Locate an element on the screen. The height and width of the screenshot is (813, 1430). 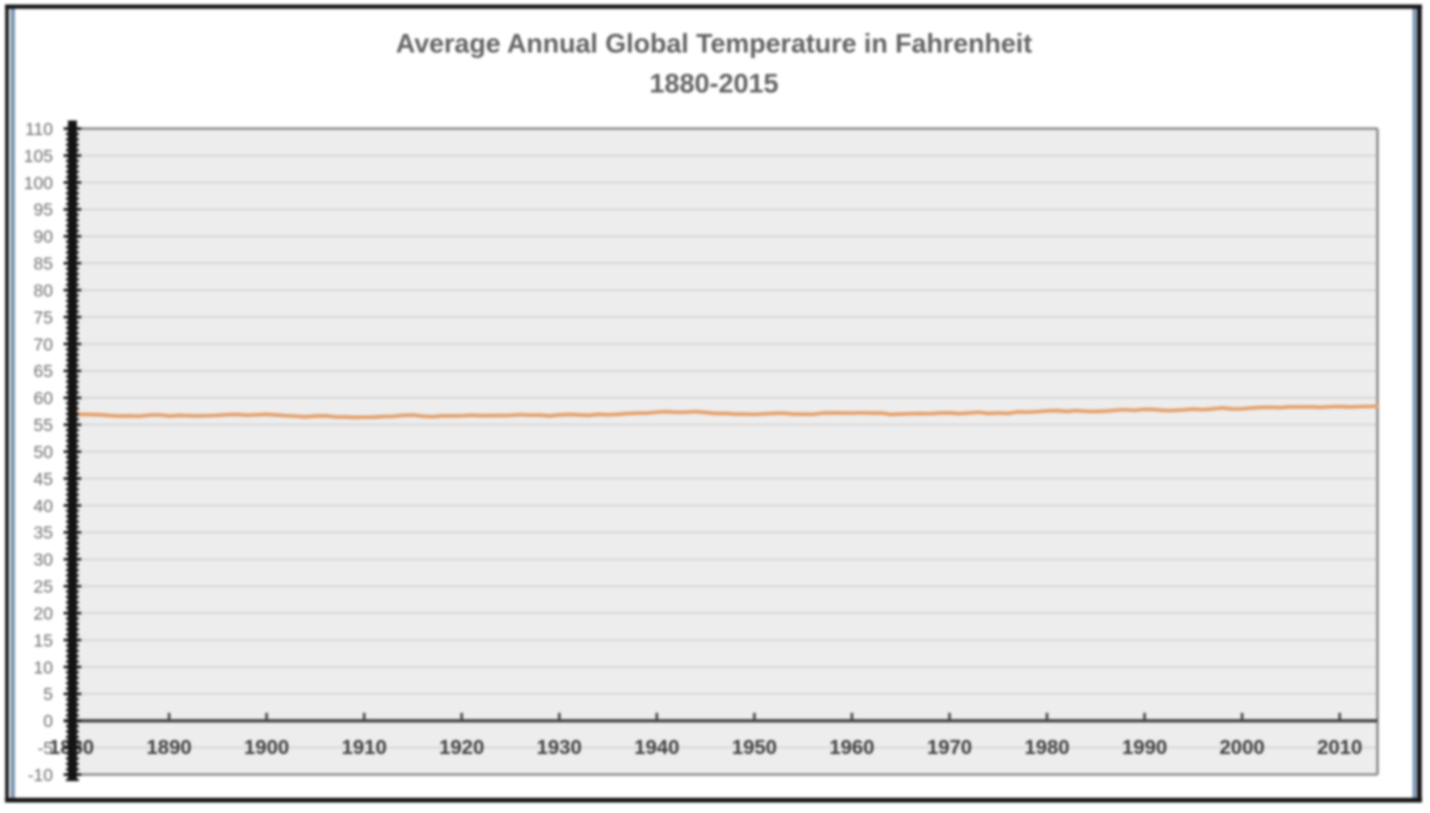
svg-text: 10 is located at coordinates (44, 667).